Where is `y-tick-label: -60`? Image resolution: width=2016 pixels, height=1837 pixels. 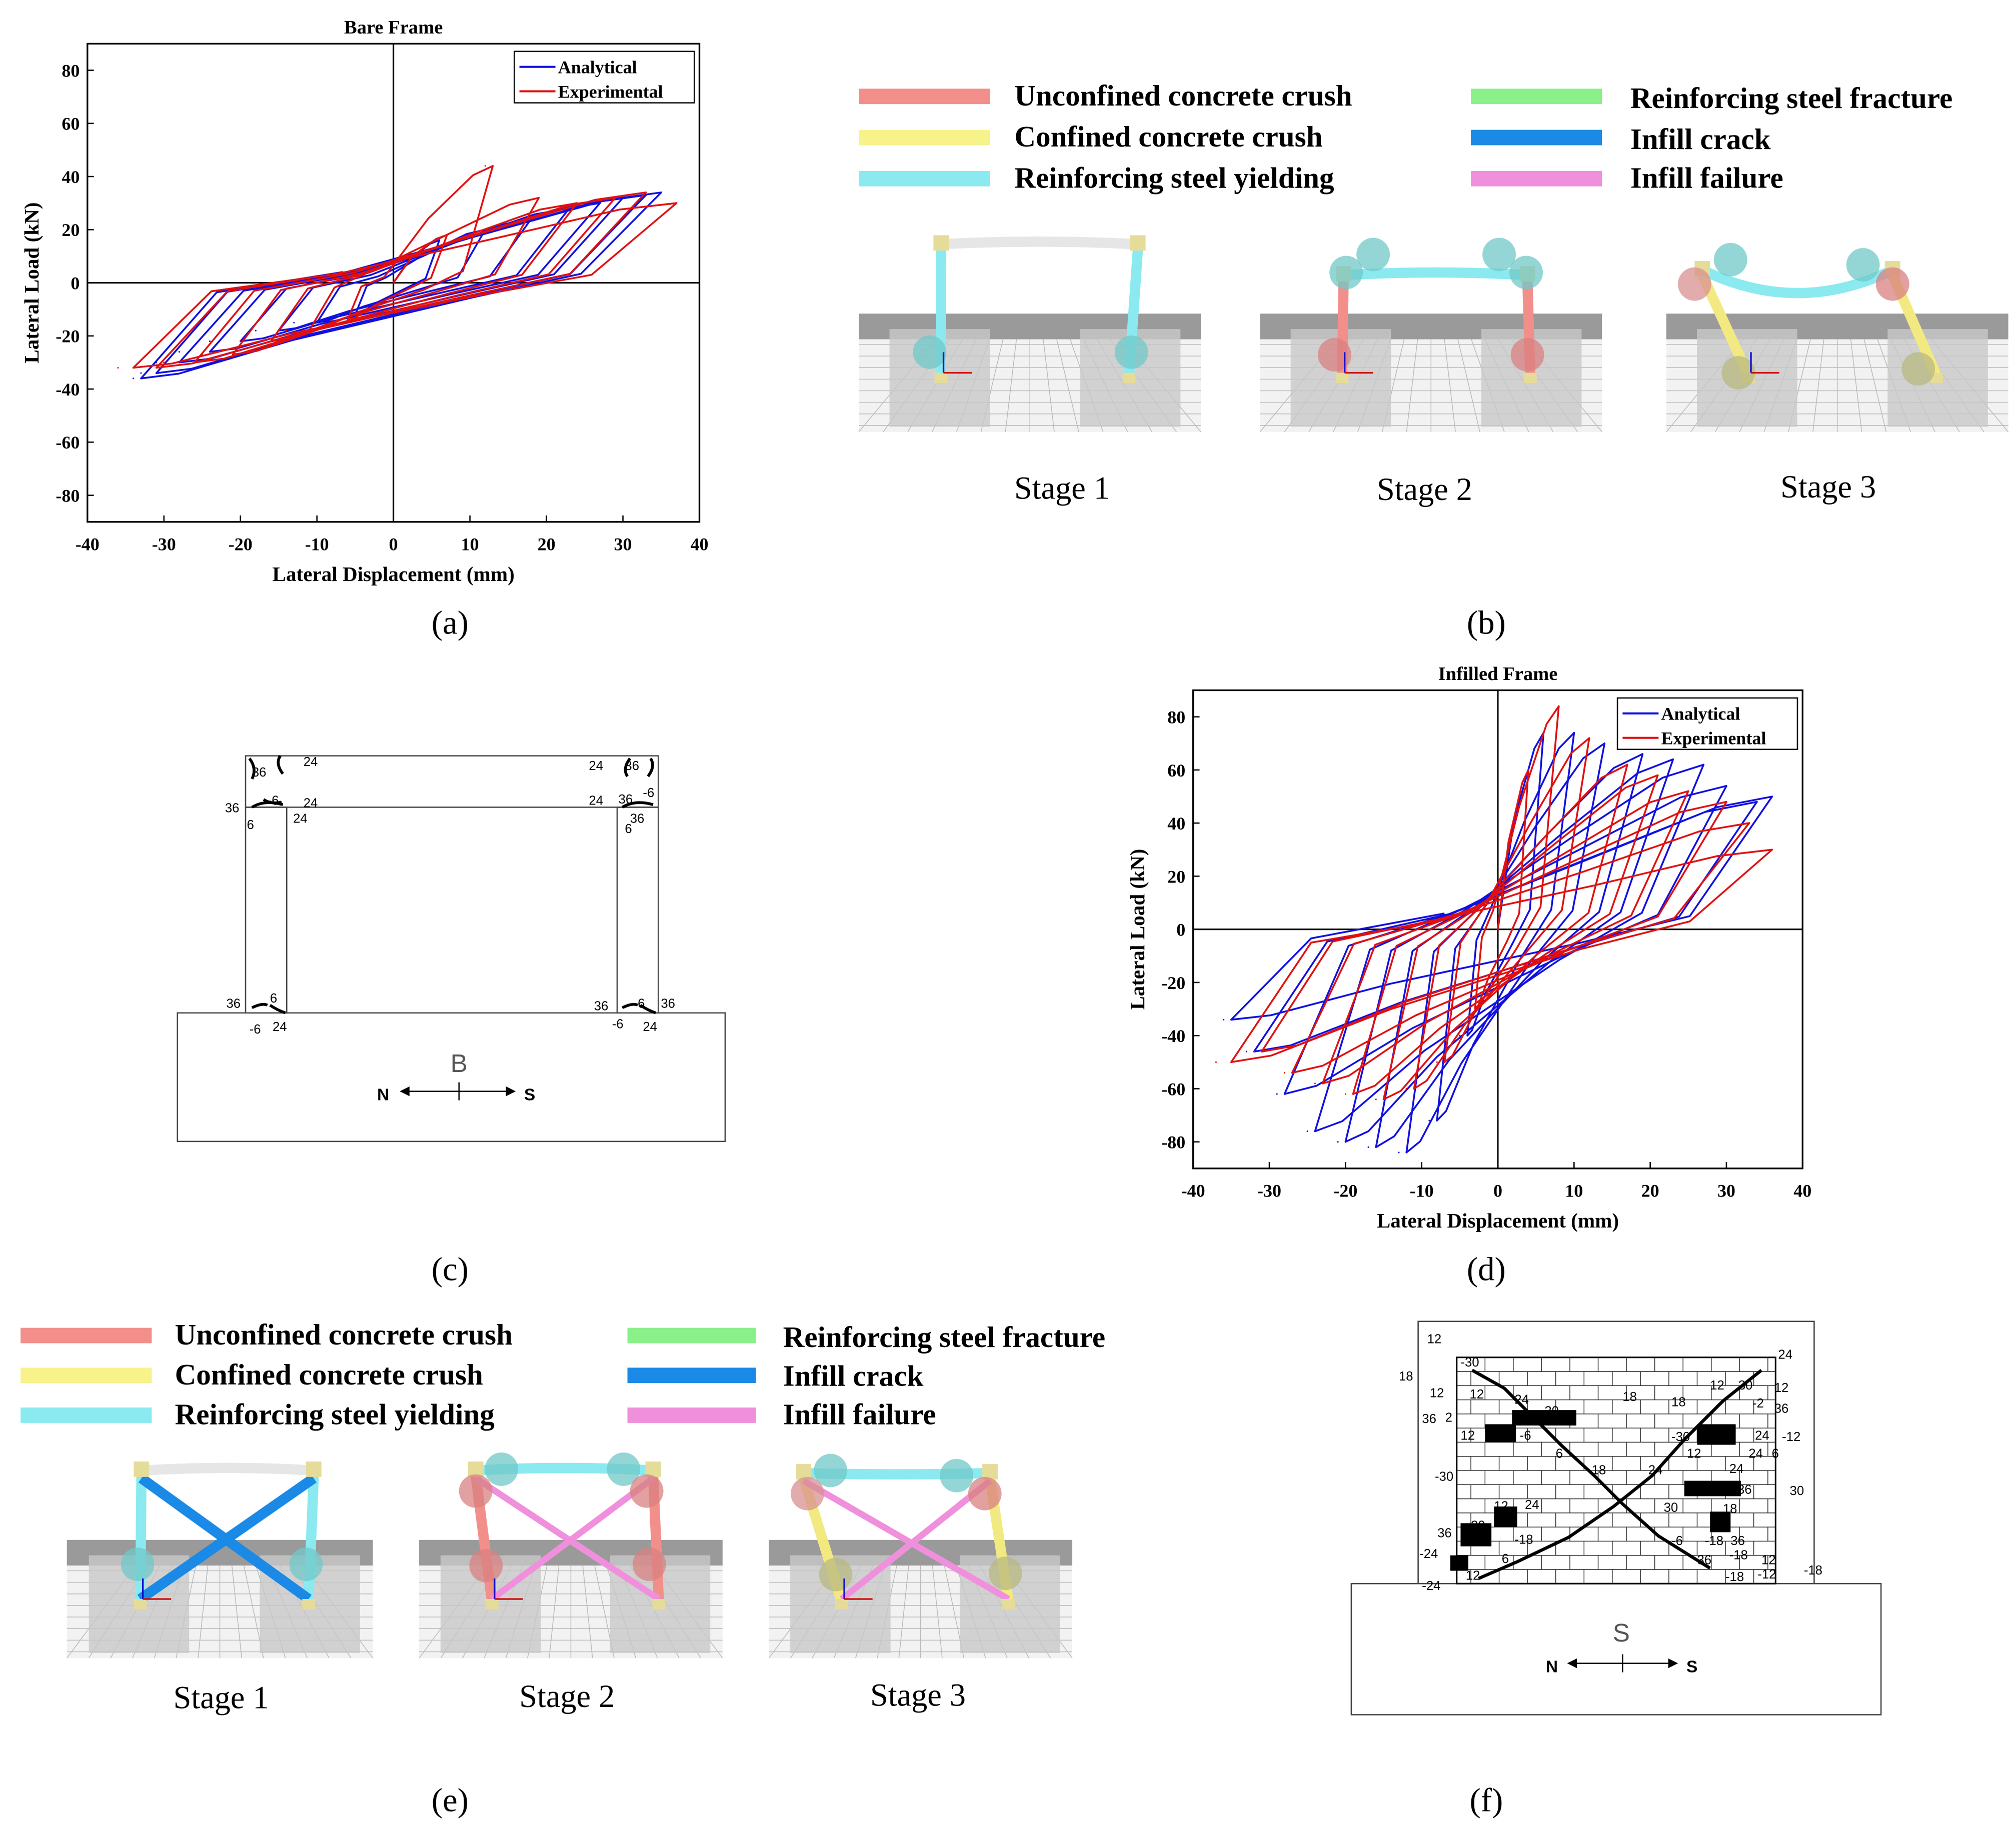 y-tick-label: -60 is located at coordinates (68, 442).